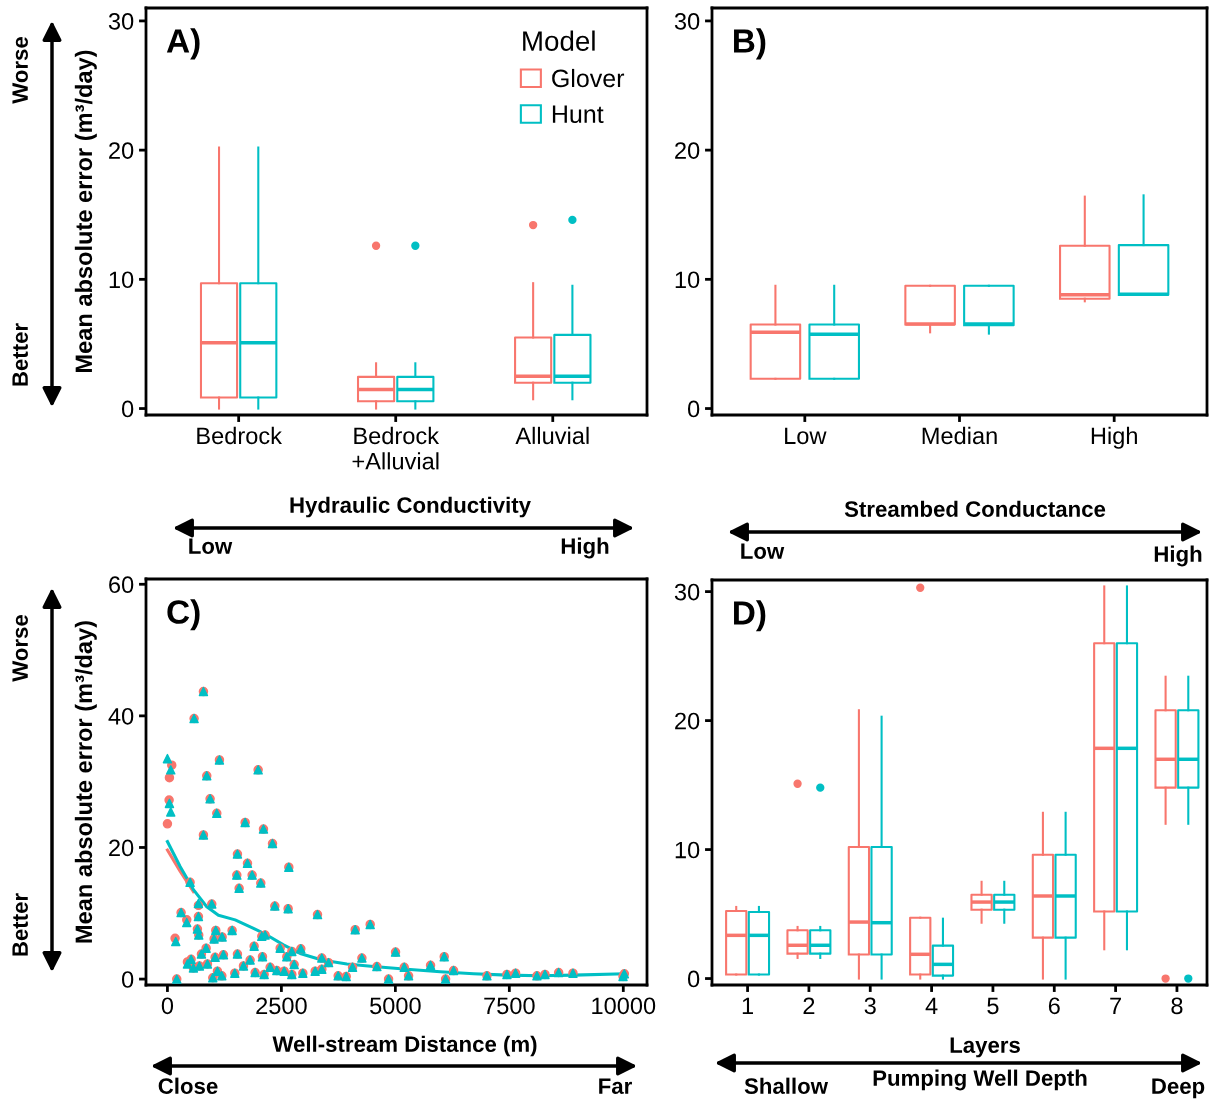  Describe the element at coordinates (1114, 437) in the screenshot. I see `x-tick-label: High` at that location.